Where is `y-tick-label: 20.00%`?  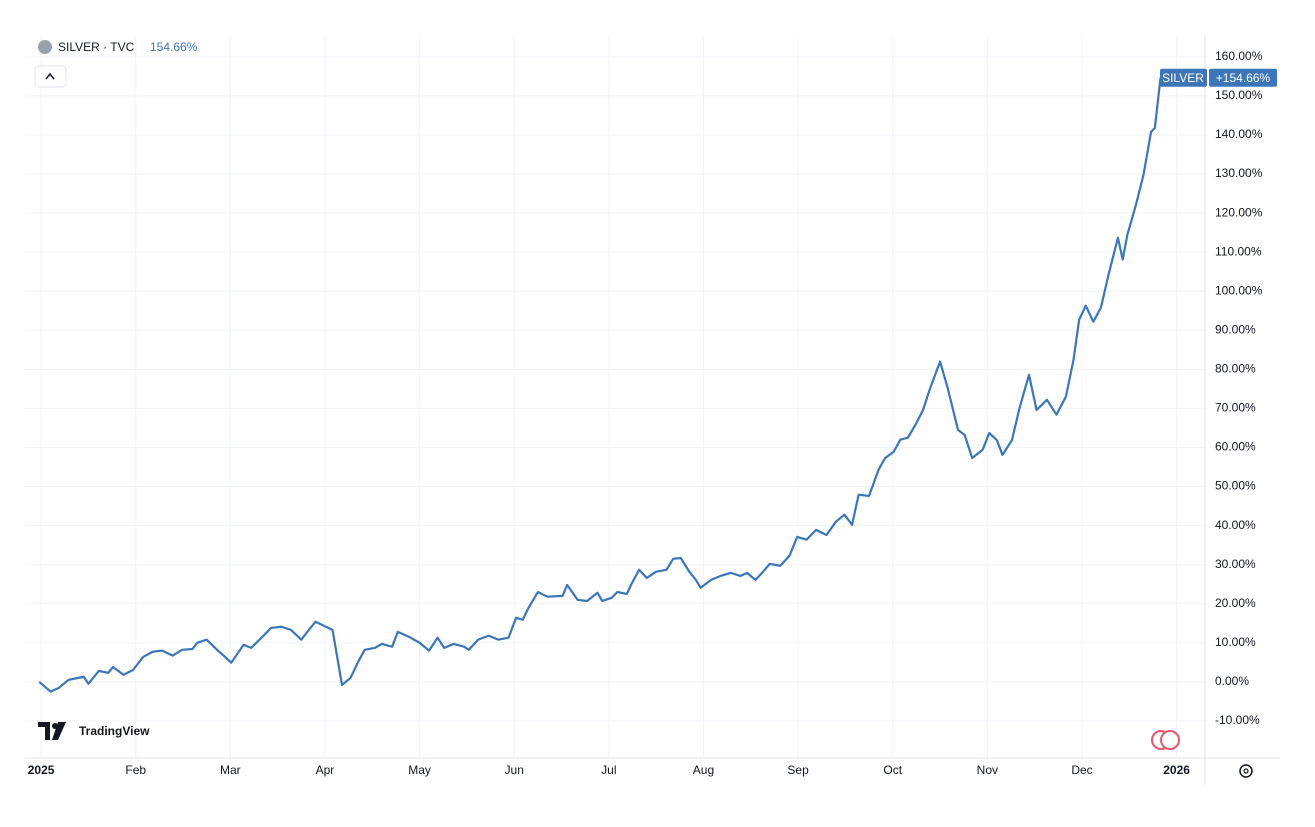
y-tick-label: 20.00% is located at coordinates (1235, 603).